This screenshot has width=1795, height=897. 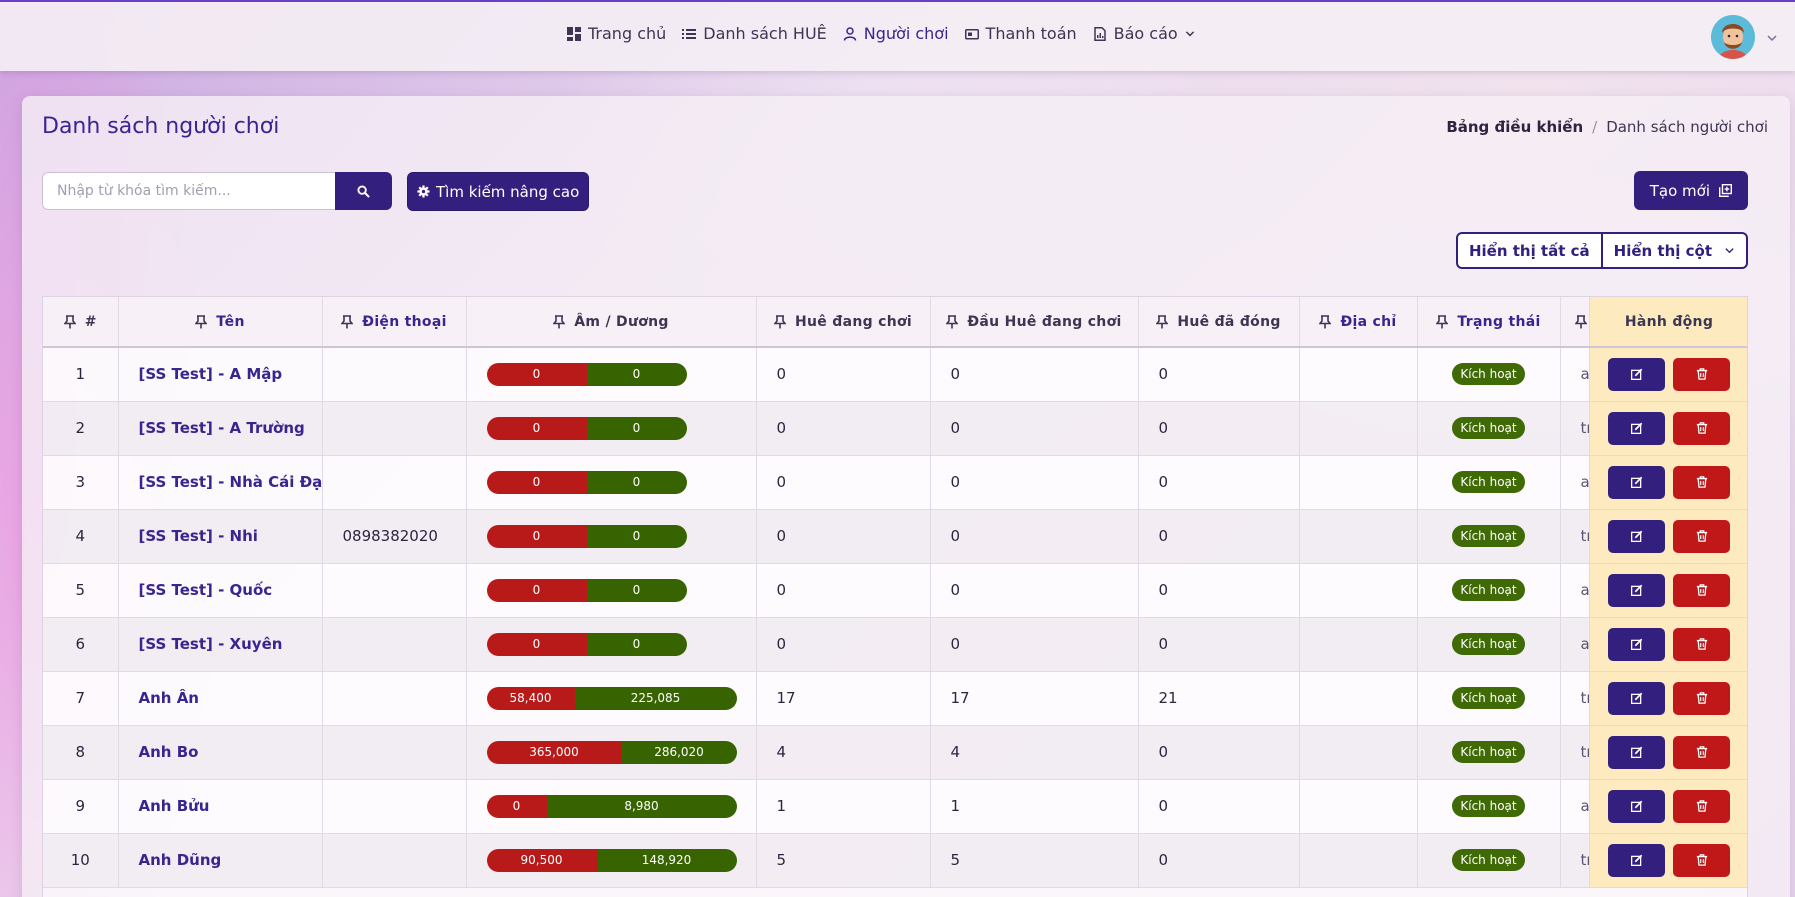 What do you see at coordinates (220, 536) in the screenshot?
I see `cell-name: [SS Test] - Nhi` at bounding box center [220, 536].